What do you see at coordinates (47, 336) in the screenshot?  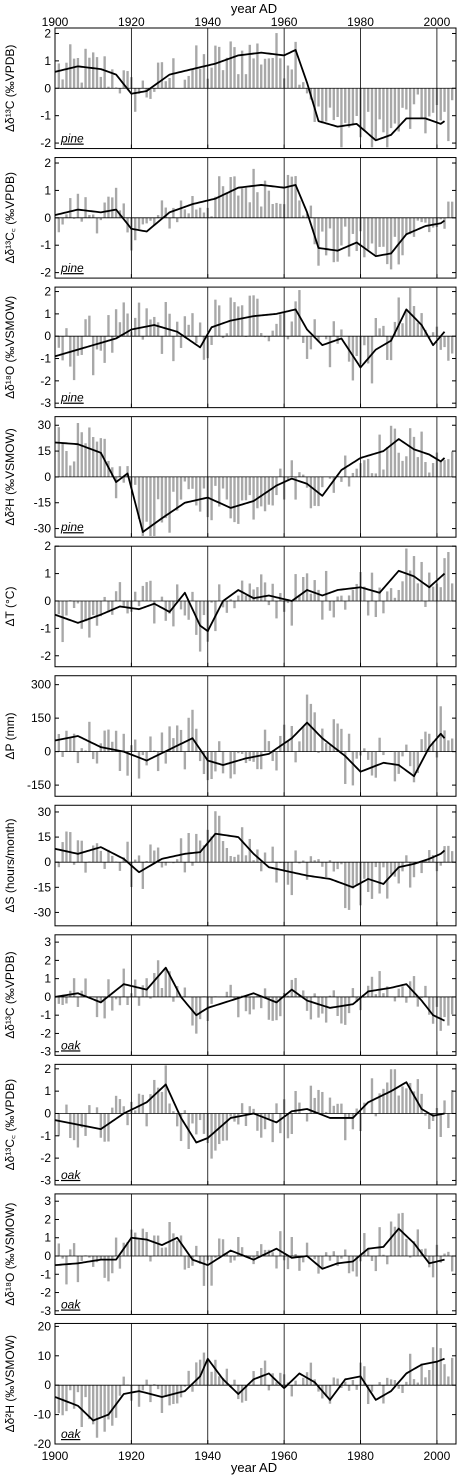 I see `y-tick-label: 0` at bounding box center [47, 336].